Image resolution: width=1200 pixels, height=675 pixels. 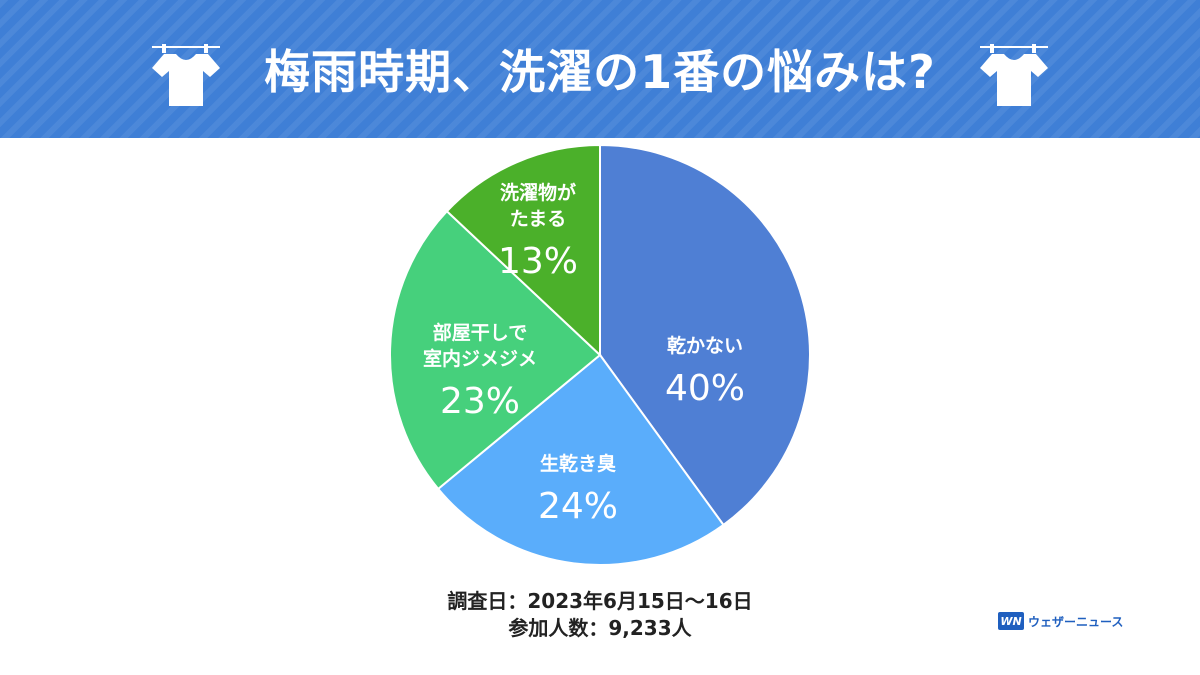 I want to click on brand-name: ウェザーニュース, so click(x=1076, y=621).